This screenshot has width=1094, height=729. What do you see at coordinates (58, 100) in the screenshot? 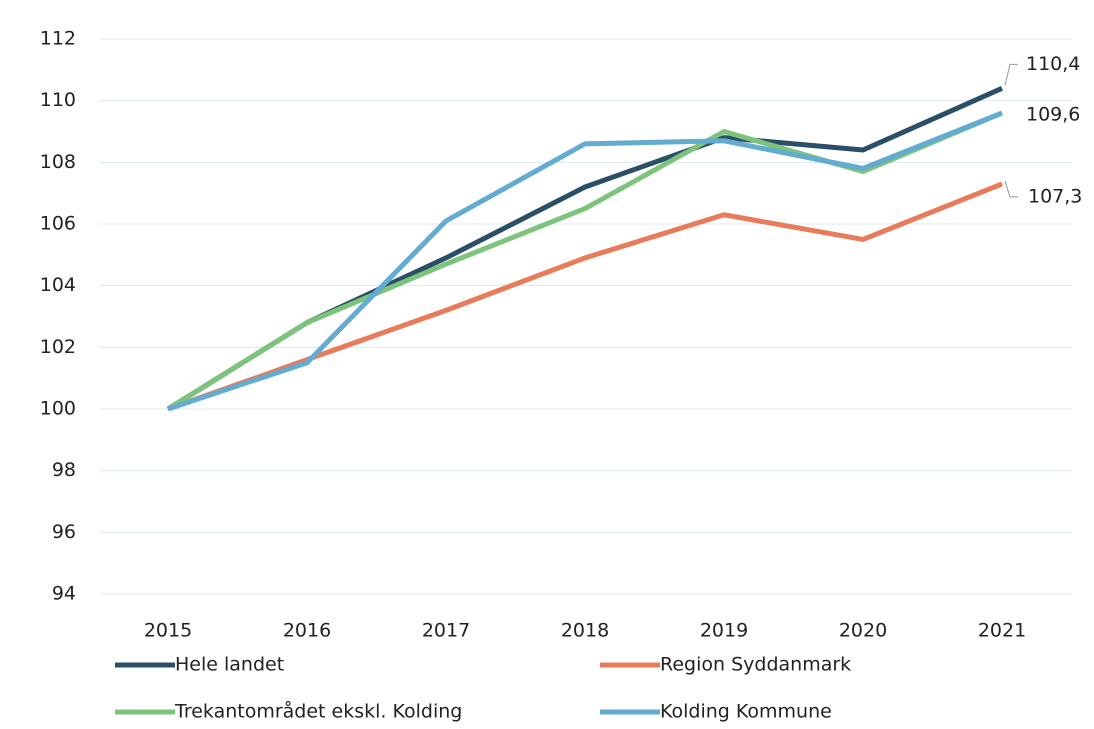
I see `y-tick-label: 110` at bounding box center [58, 100].